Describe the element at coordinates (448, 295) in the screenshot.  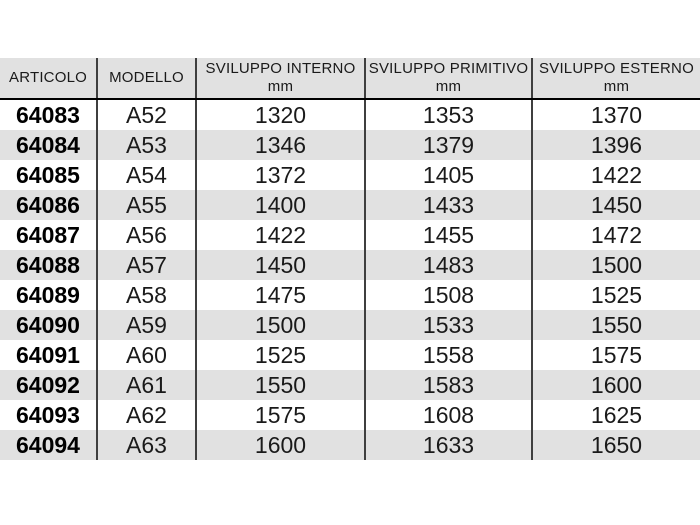
I see `cell-sviluppo-primitivo: 1508` at that location.